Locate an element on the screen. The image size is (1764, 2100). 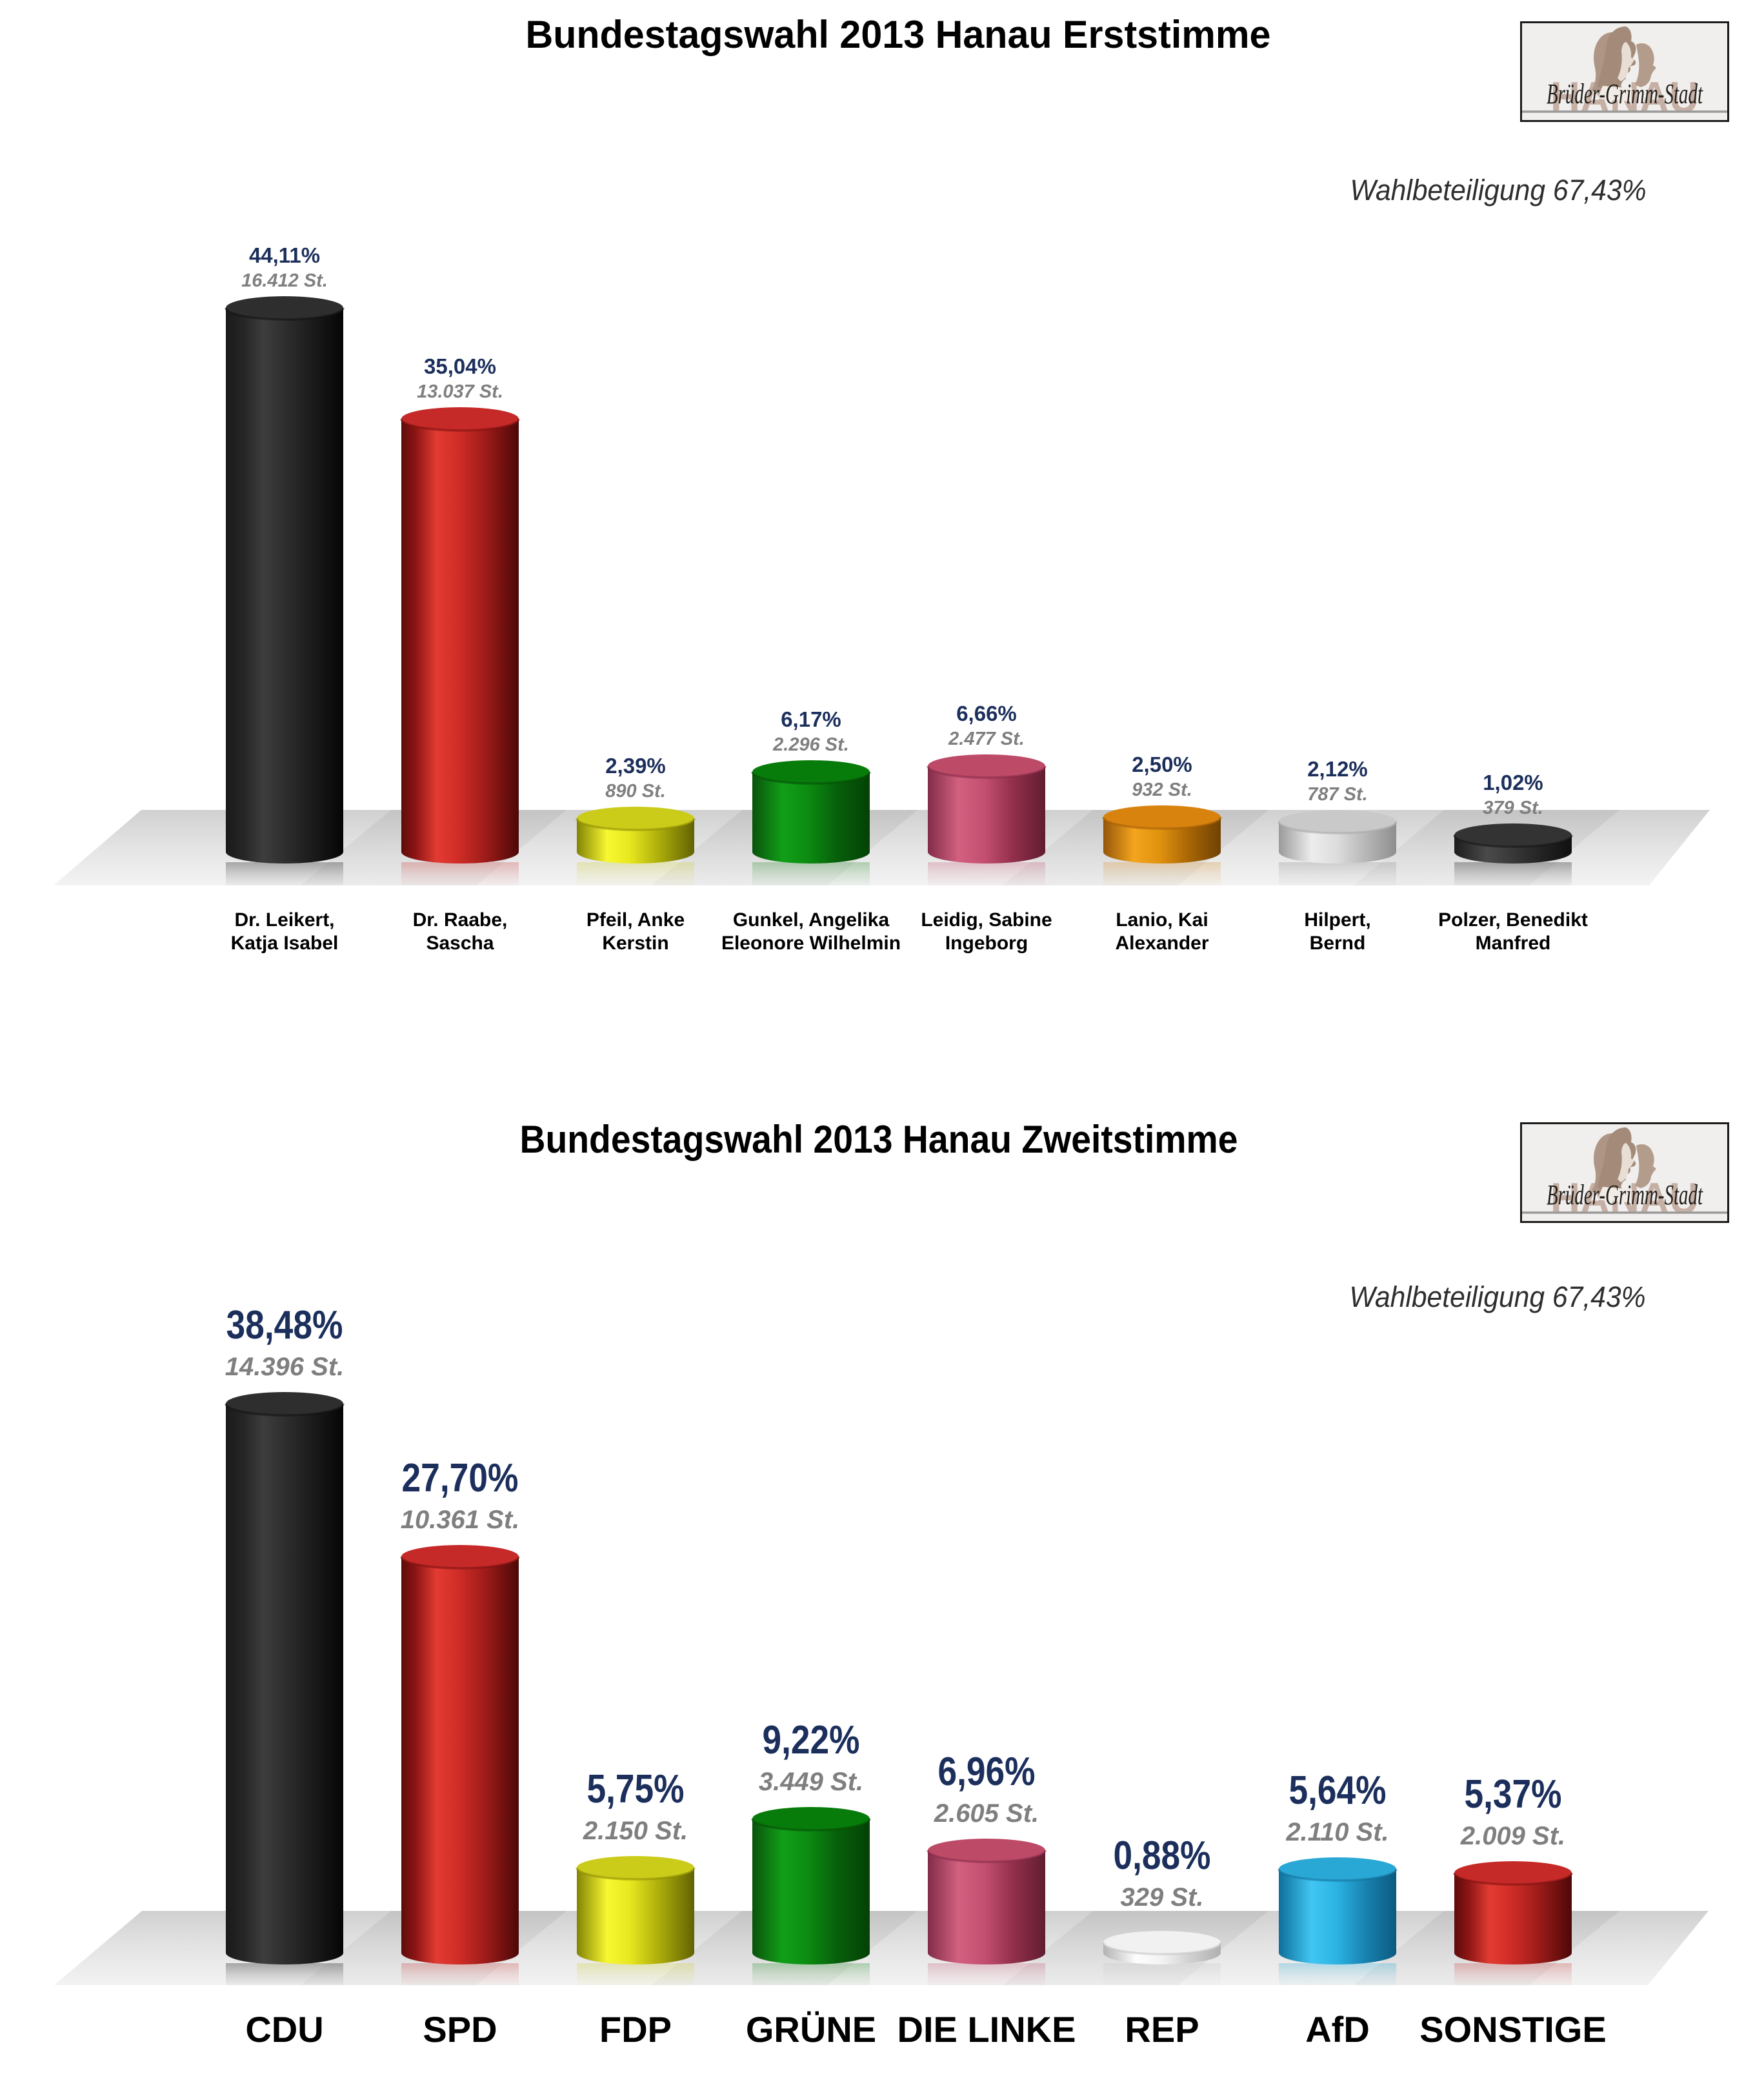
svg-text: FDP is located at coordinates (635, 2029).